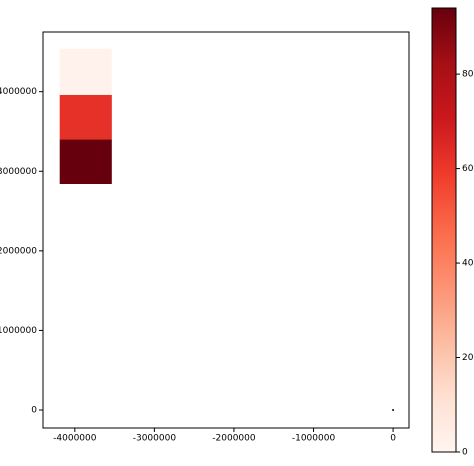 The height and width of the screenshot is (466, 474). Describe the element at coordinates (34, 411) in the screenshot. I see `y-tick-label: 0` at that location.